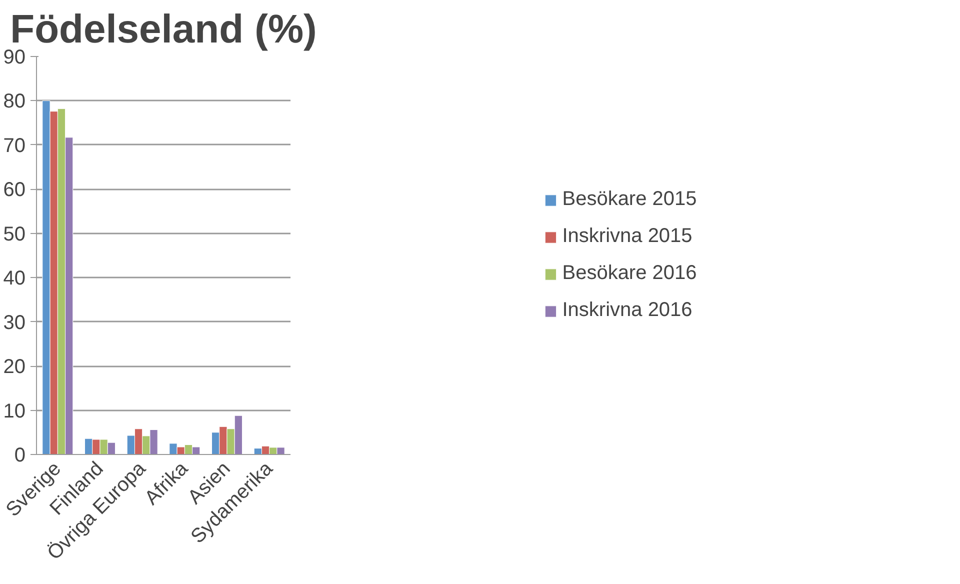  What do you see at coordinates (627, 236) in the screenshot?
I see `legend-label: Inskrivna 2015` at bounding box center [627, 236].